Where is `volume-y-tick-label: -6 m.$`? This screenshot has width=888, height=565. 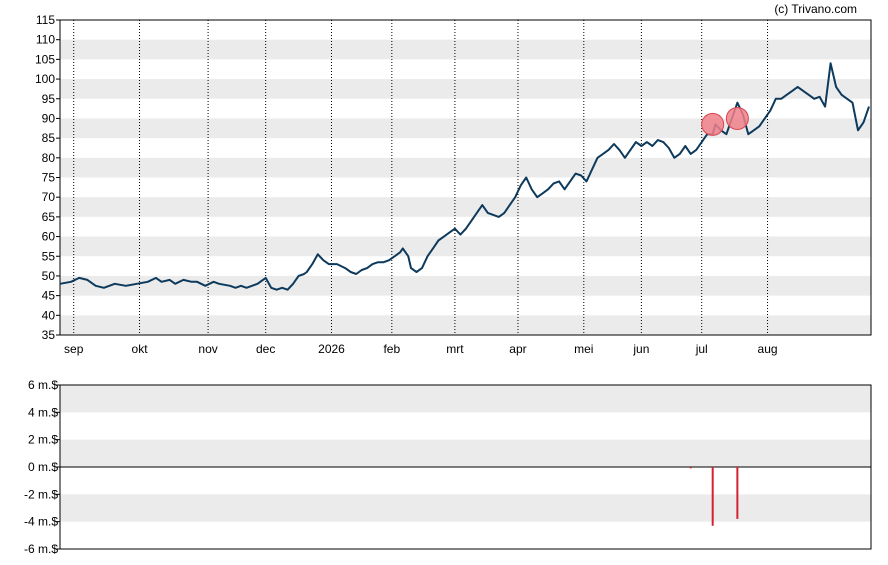
volume-y-tick-label: -6 m.$ is located at coordinates (41, 549).